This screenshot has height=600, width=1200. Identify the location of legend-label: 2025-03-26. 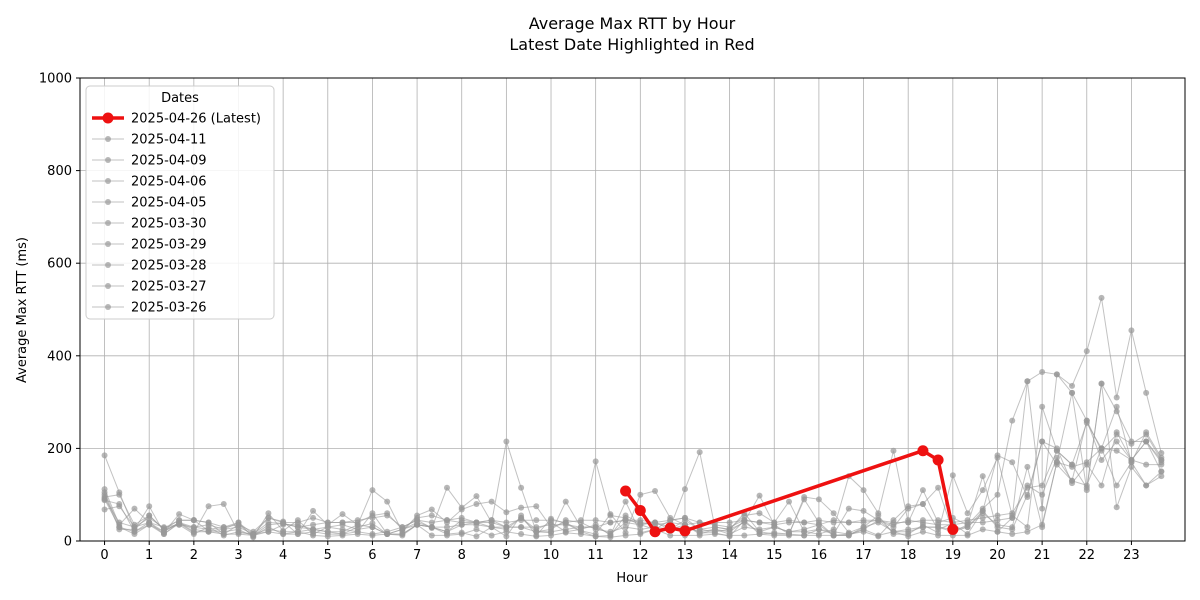
(169, 308).